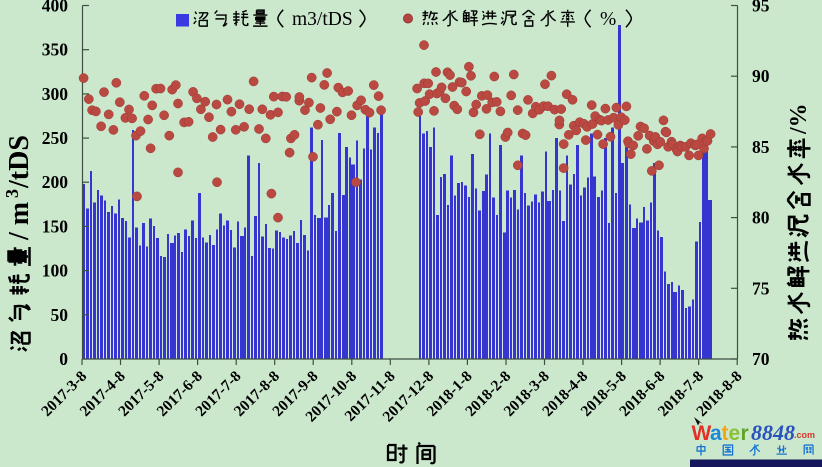 This screenshot has height=467, width=822. I want to click on svg-text: 100, so click(55, 271).